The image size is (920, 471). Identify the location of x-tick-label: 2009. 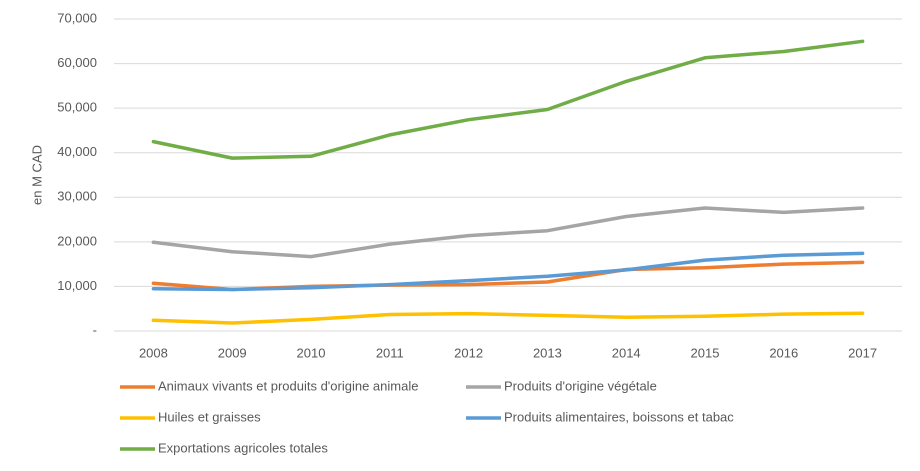
(232, 352).